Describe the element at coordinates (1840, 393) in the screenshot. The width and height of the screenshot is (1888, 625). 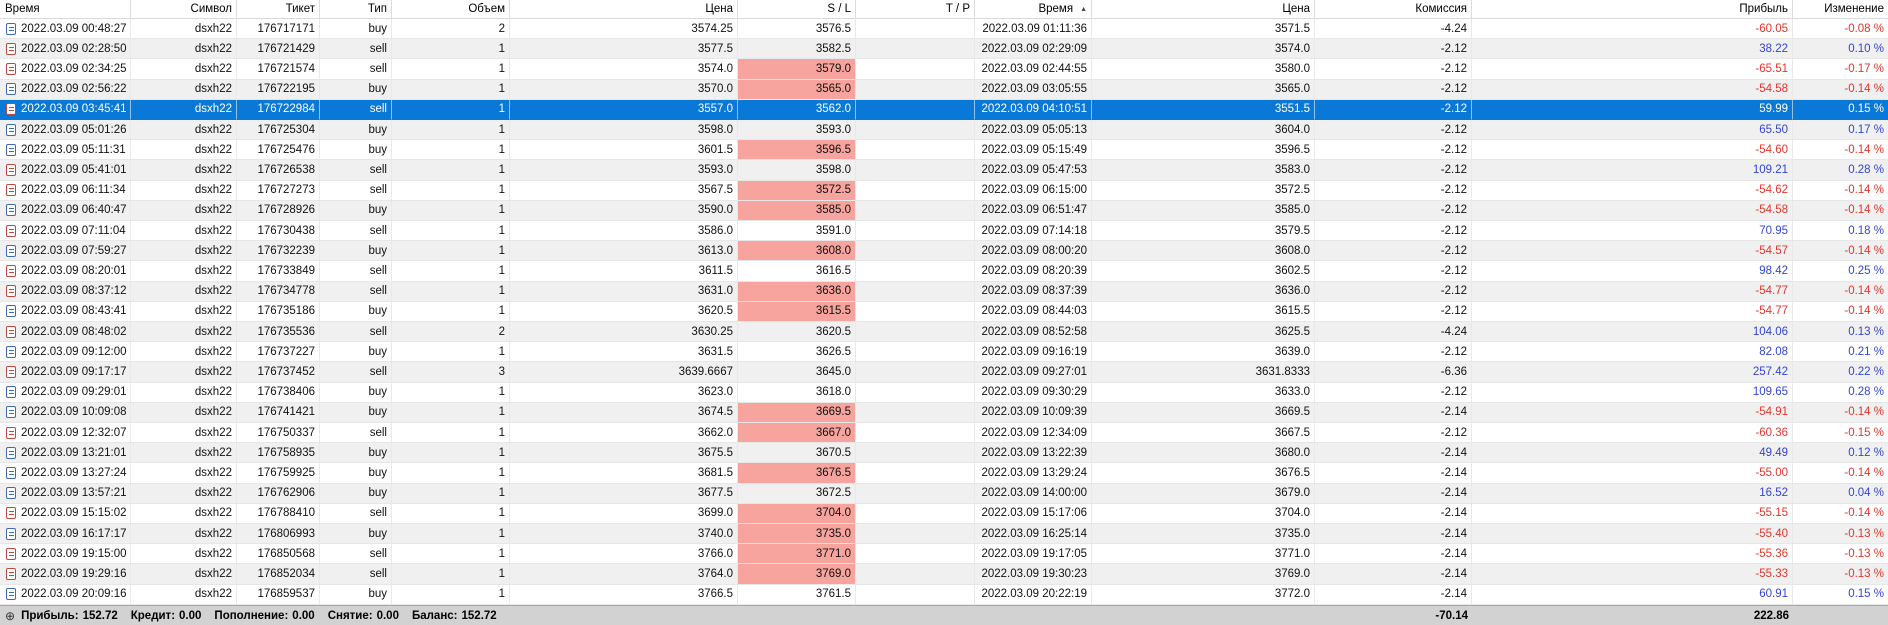
I see `cell-change: 0.28 %` at that location.